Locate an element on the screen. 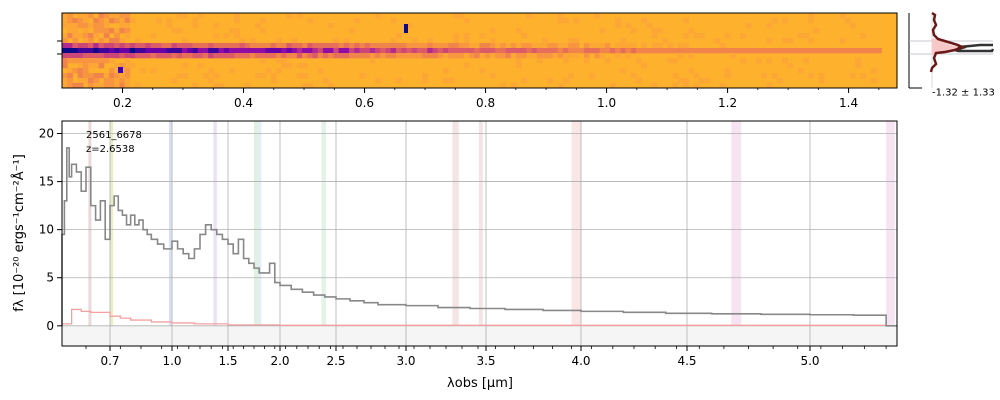 This screenshot has height=400, width=1000. x-tick-label: 4.0 is located at coordinates (580, 361).